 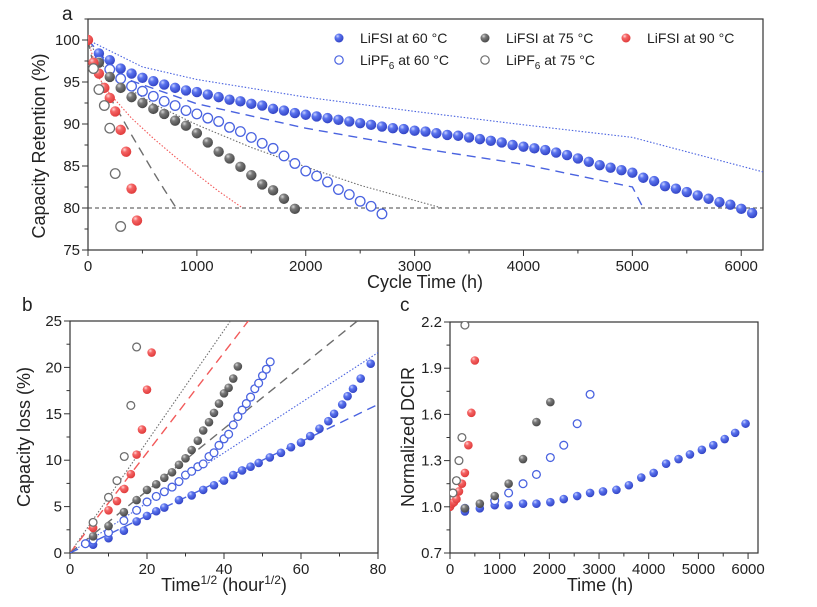 What do you see at coordinates (632, 266) in the screenshot?
I see `panel-a-x-tick-label: 5000` at bounding box center [632, 266].